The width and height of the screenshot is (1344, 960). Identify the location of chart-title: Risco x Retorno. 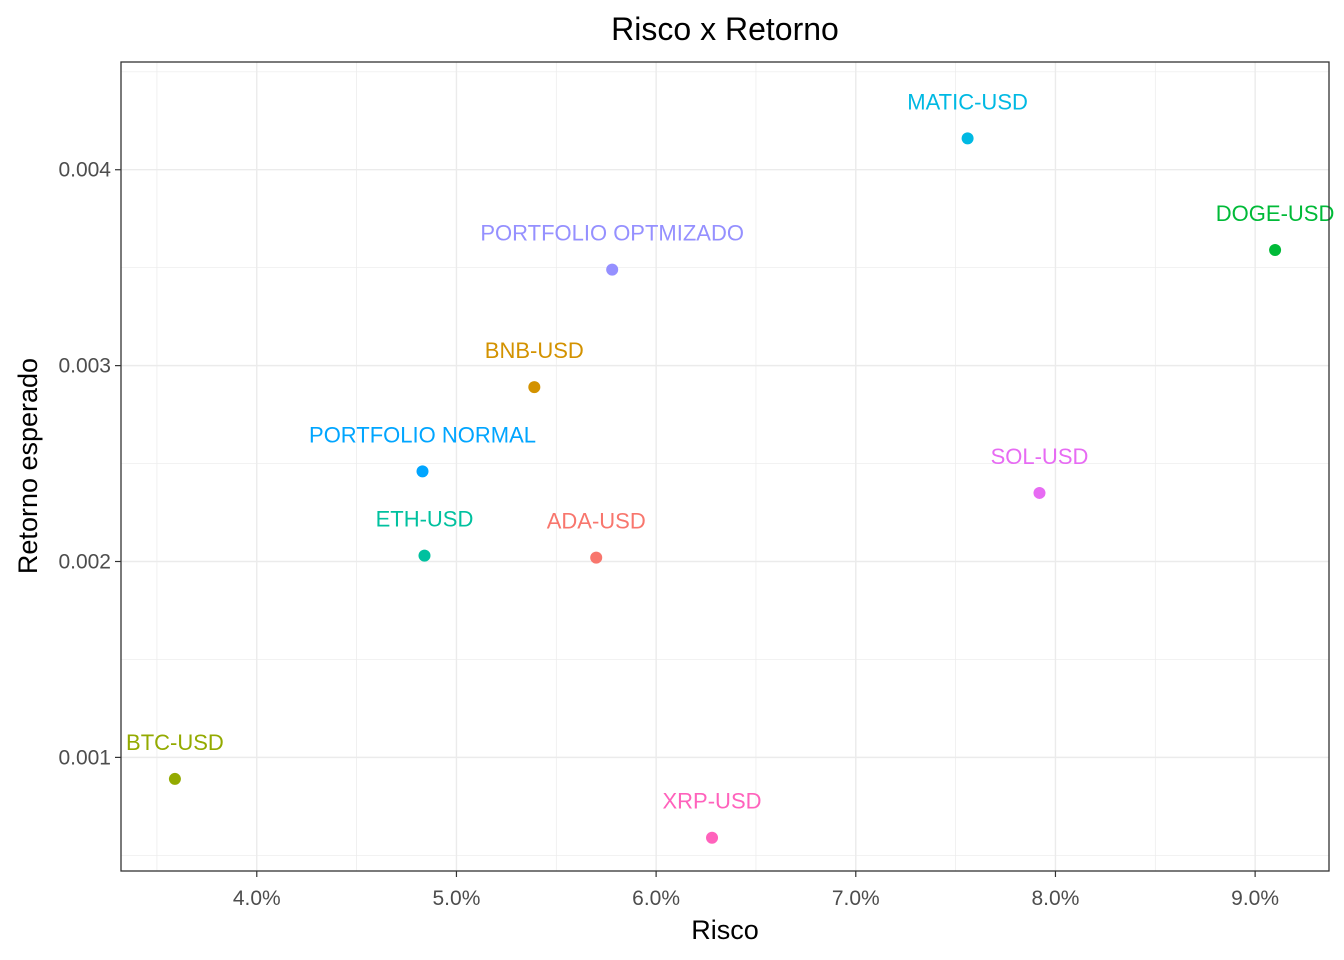
(725, 29).